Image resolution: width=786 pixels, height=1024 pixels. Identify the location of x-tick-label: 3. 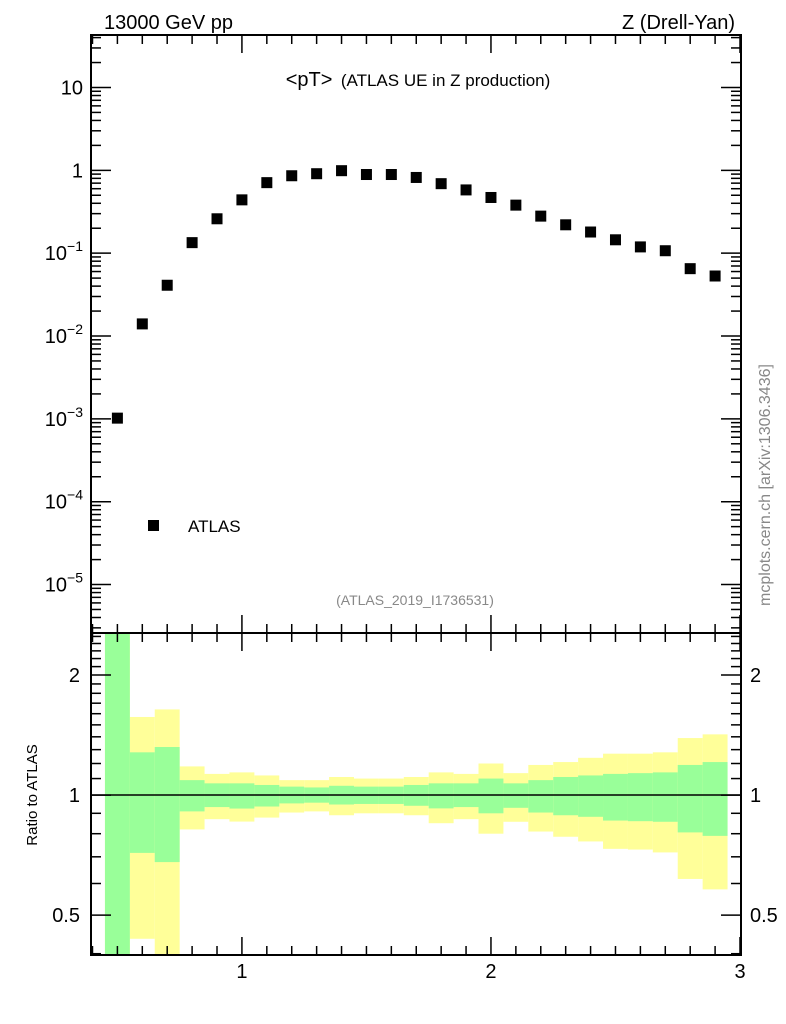
(739, 972).